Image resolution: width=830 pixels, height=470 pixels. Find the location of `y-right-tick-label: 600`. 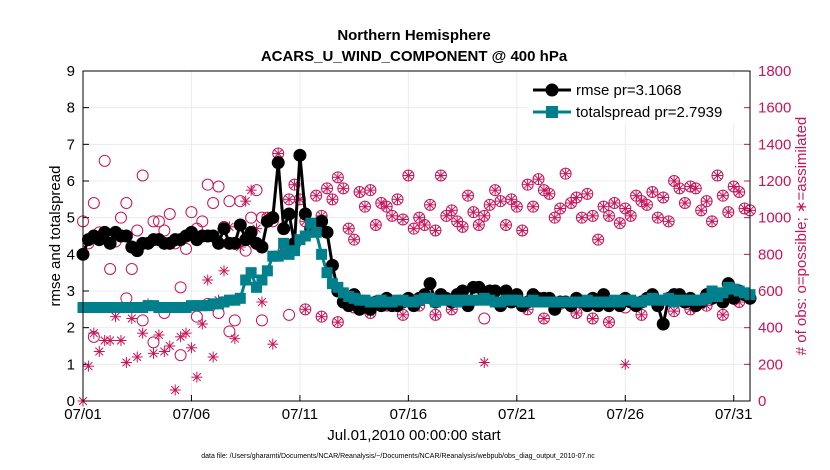

y-right-tick-label: 600 is located at coordinates (770, 291).